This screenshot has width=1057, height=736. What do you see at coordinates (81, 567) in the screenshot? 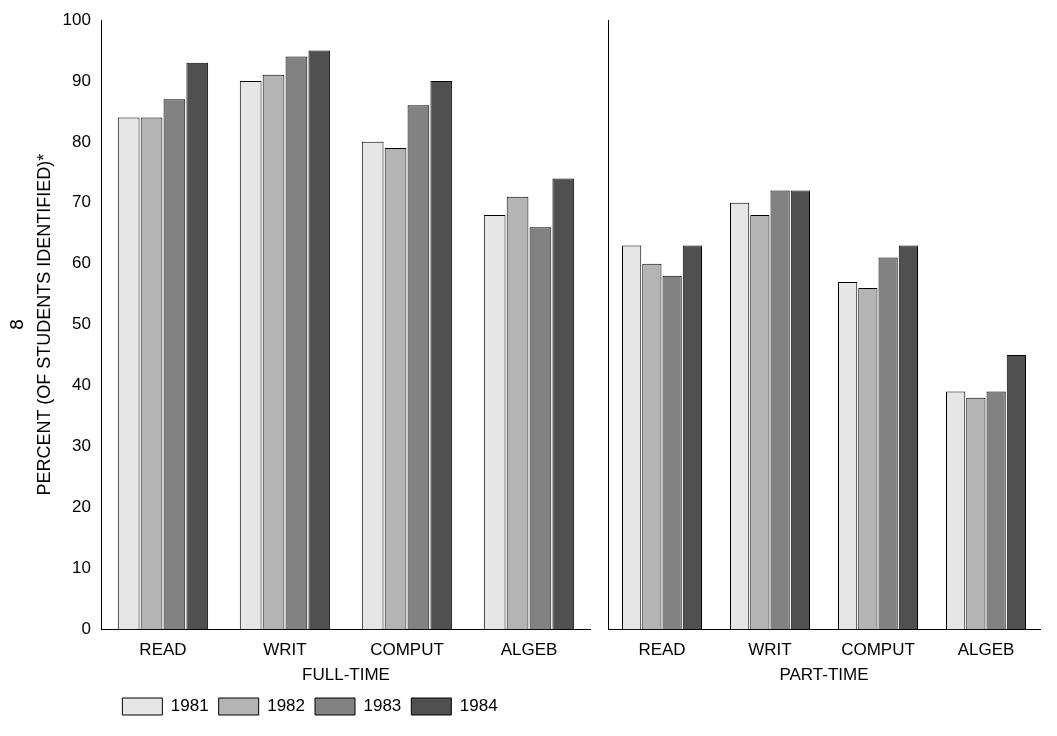
I see `y-tick-label: 10` at bounding box center [81, 567].